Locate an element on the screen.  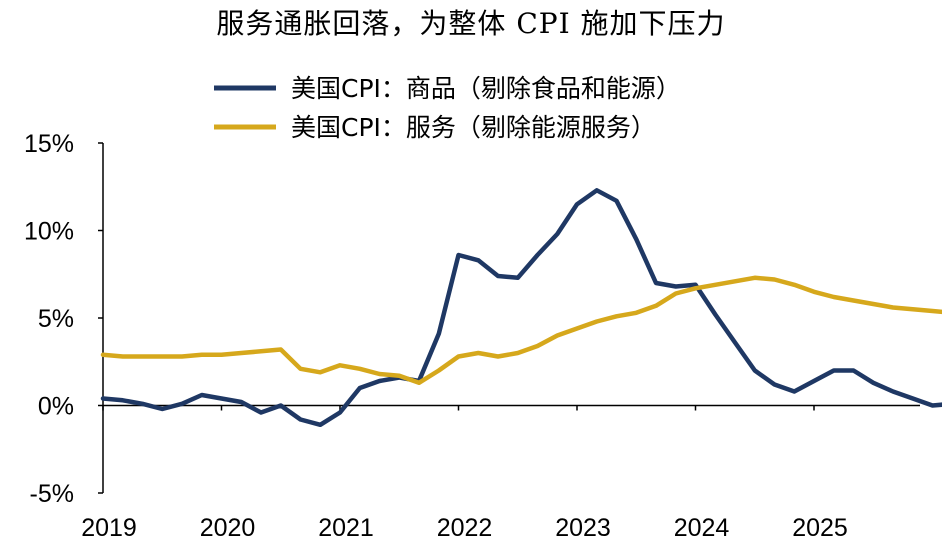
x-tick-label-2020: 2020 is located at coordinates (228, 528).